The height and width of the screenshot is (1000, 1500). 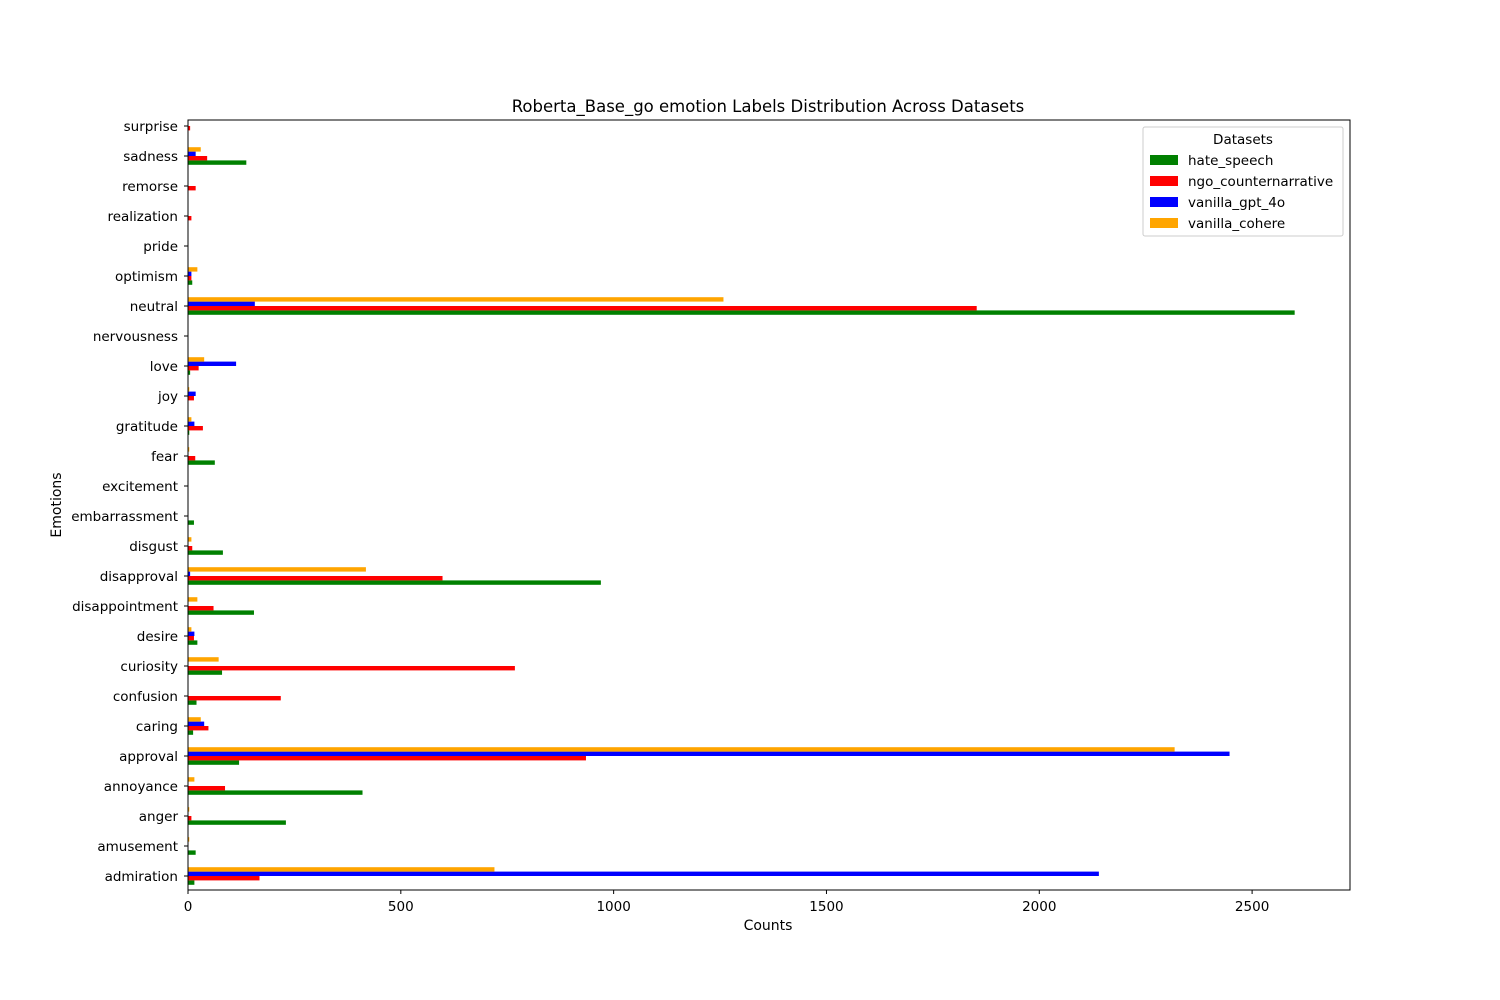 I want to click on bar-vanilla_cohere-disappointment, so click(x=193, y=599).